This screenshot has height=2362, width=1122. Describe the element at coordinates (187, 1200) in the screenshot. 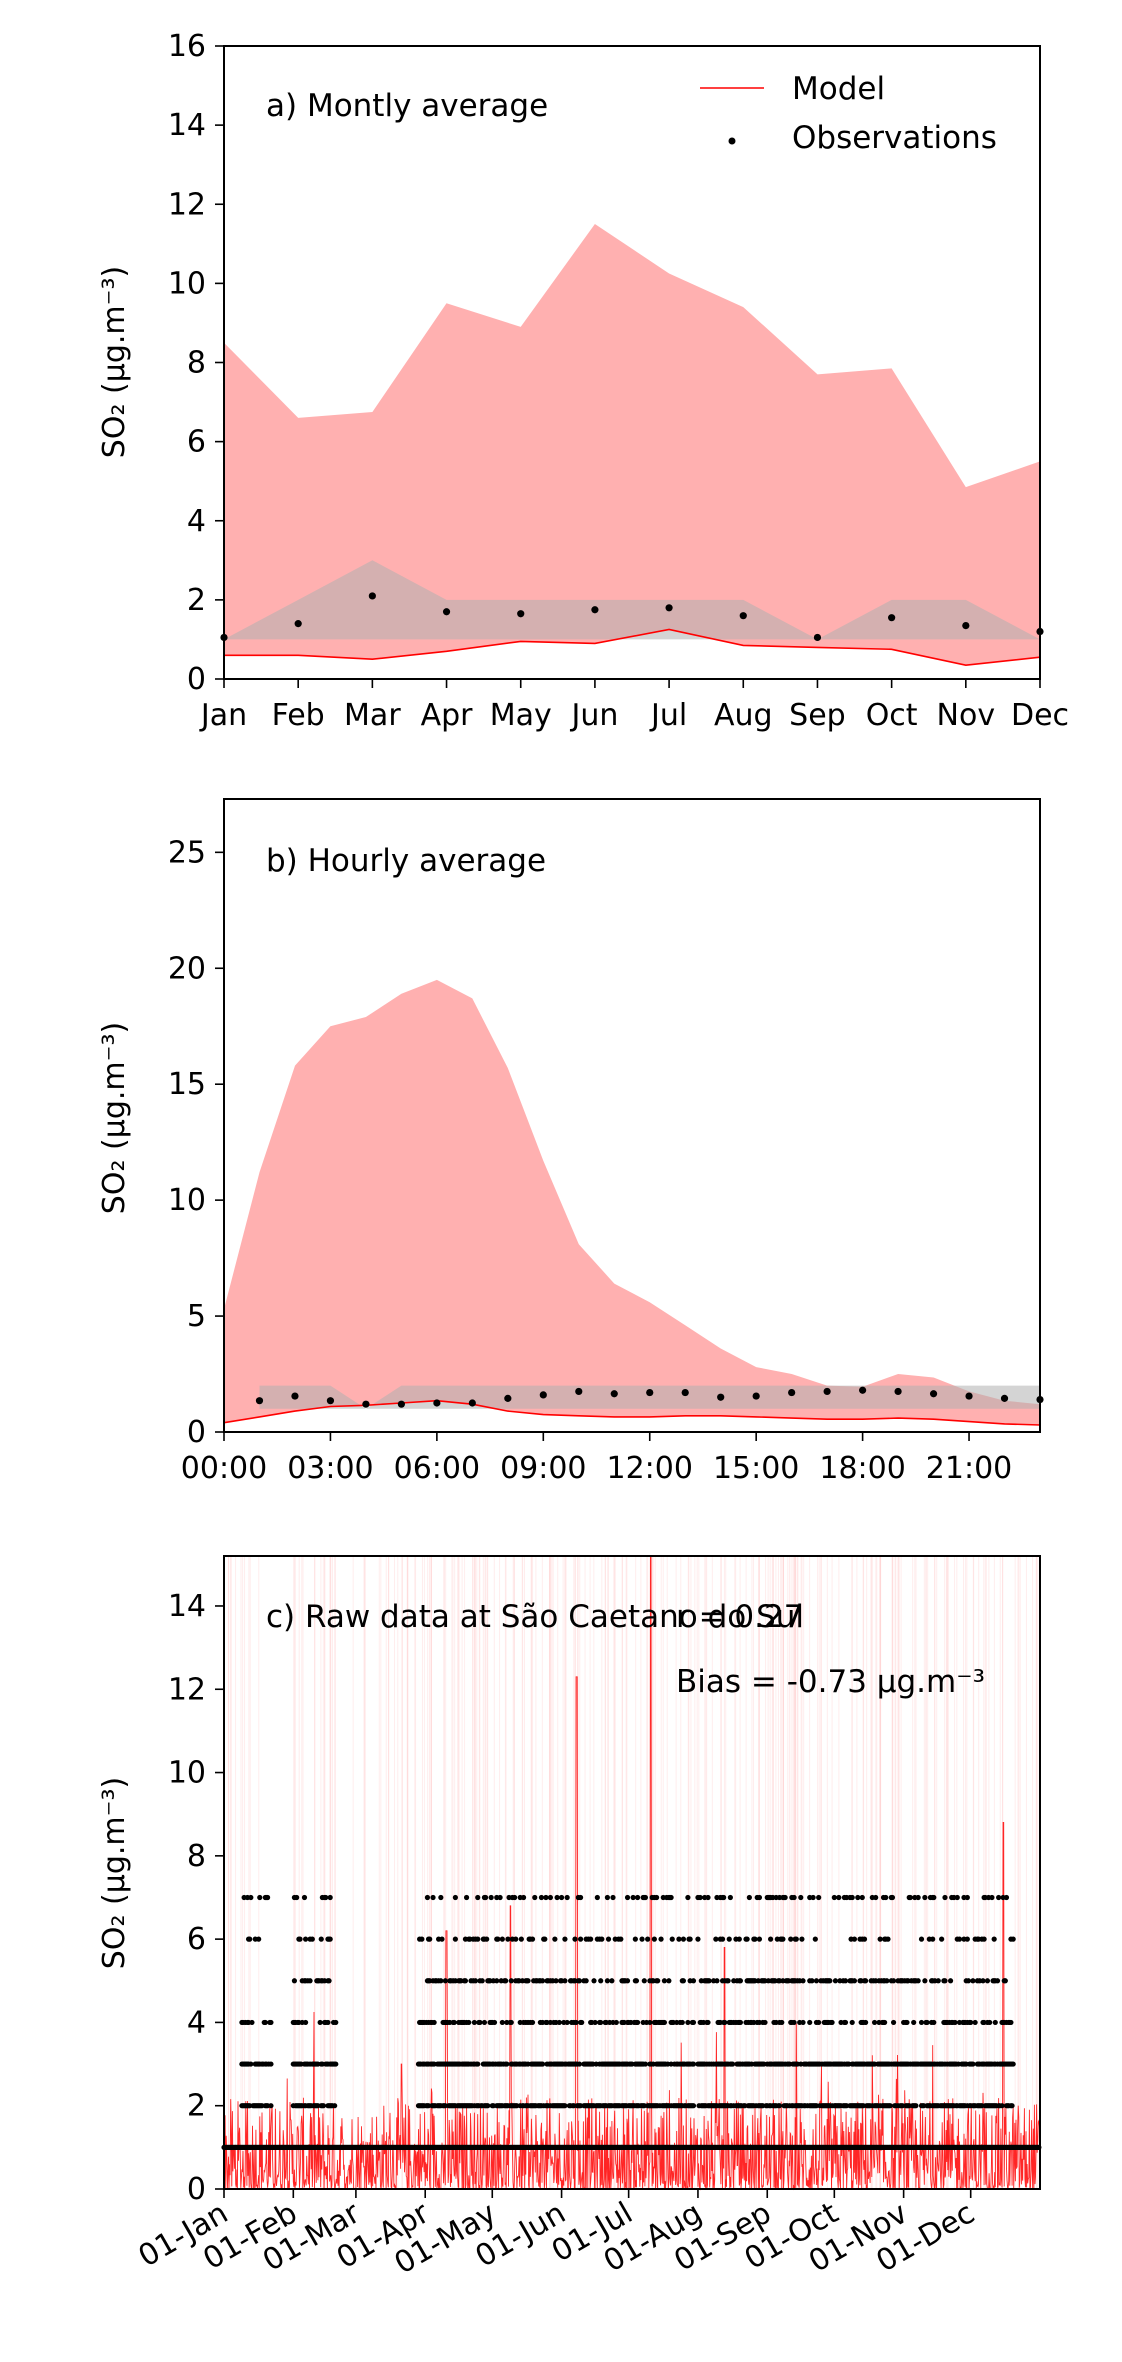

I see `panel-b-ytick-label: 10` at that location.